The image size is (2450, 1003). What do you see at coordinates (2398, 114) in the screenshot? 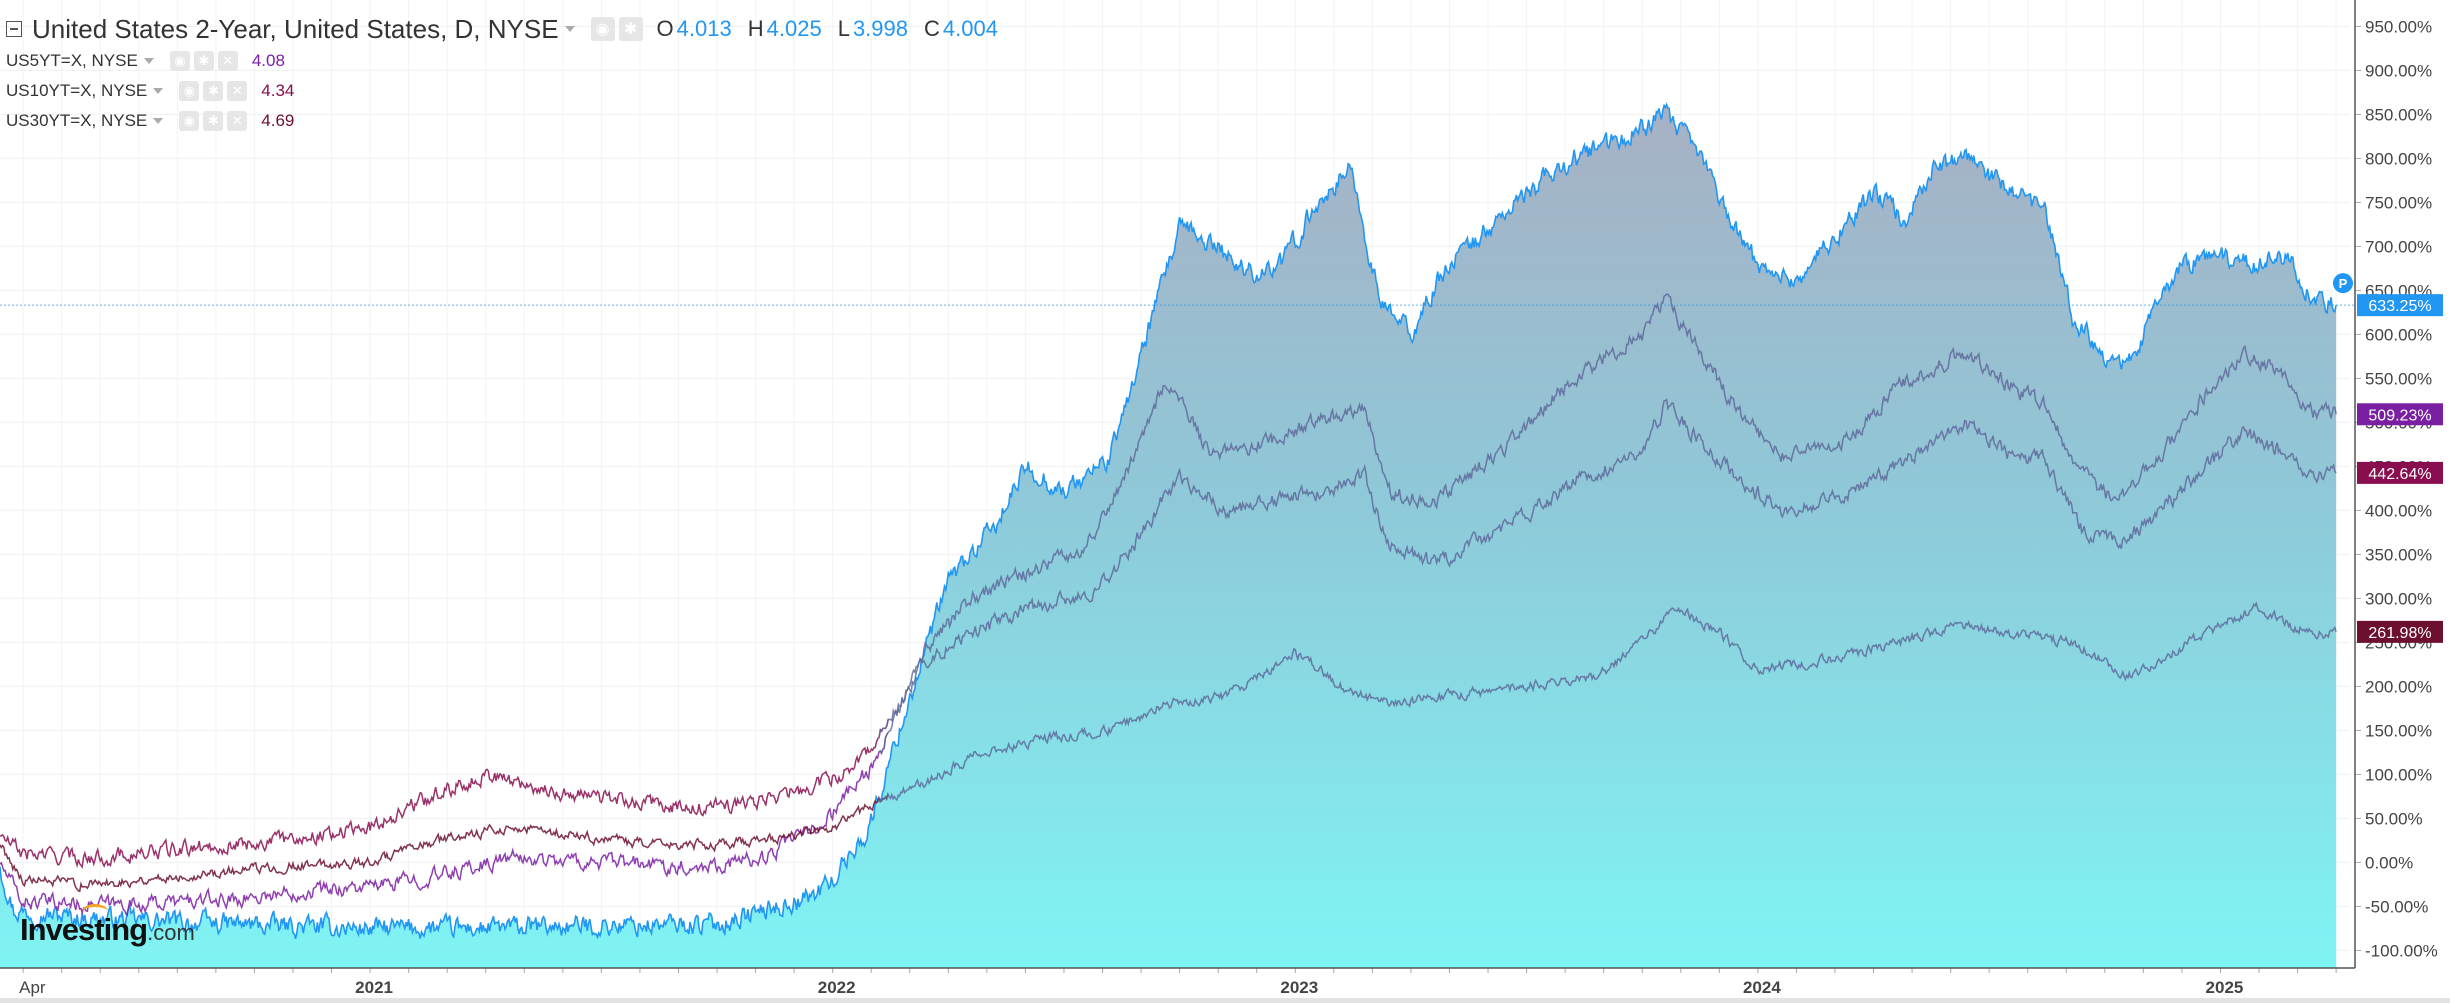
I see `y-tick-label: 850.00%` at bounding box center [2398, 114].